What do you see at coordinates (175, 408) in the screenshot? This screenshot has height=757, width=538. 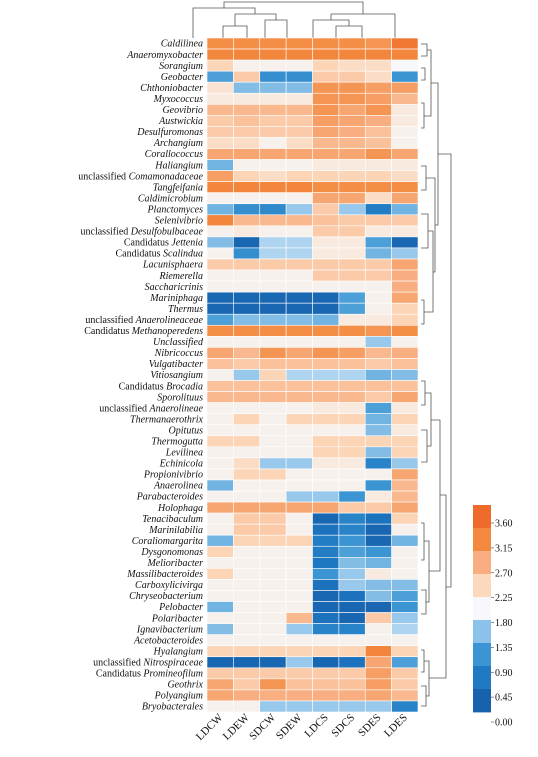 I see `row-label-name: Anaerolineae` at bounding box center [175, 408].